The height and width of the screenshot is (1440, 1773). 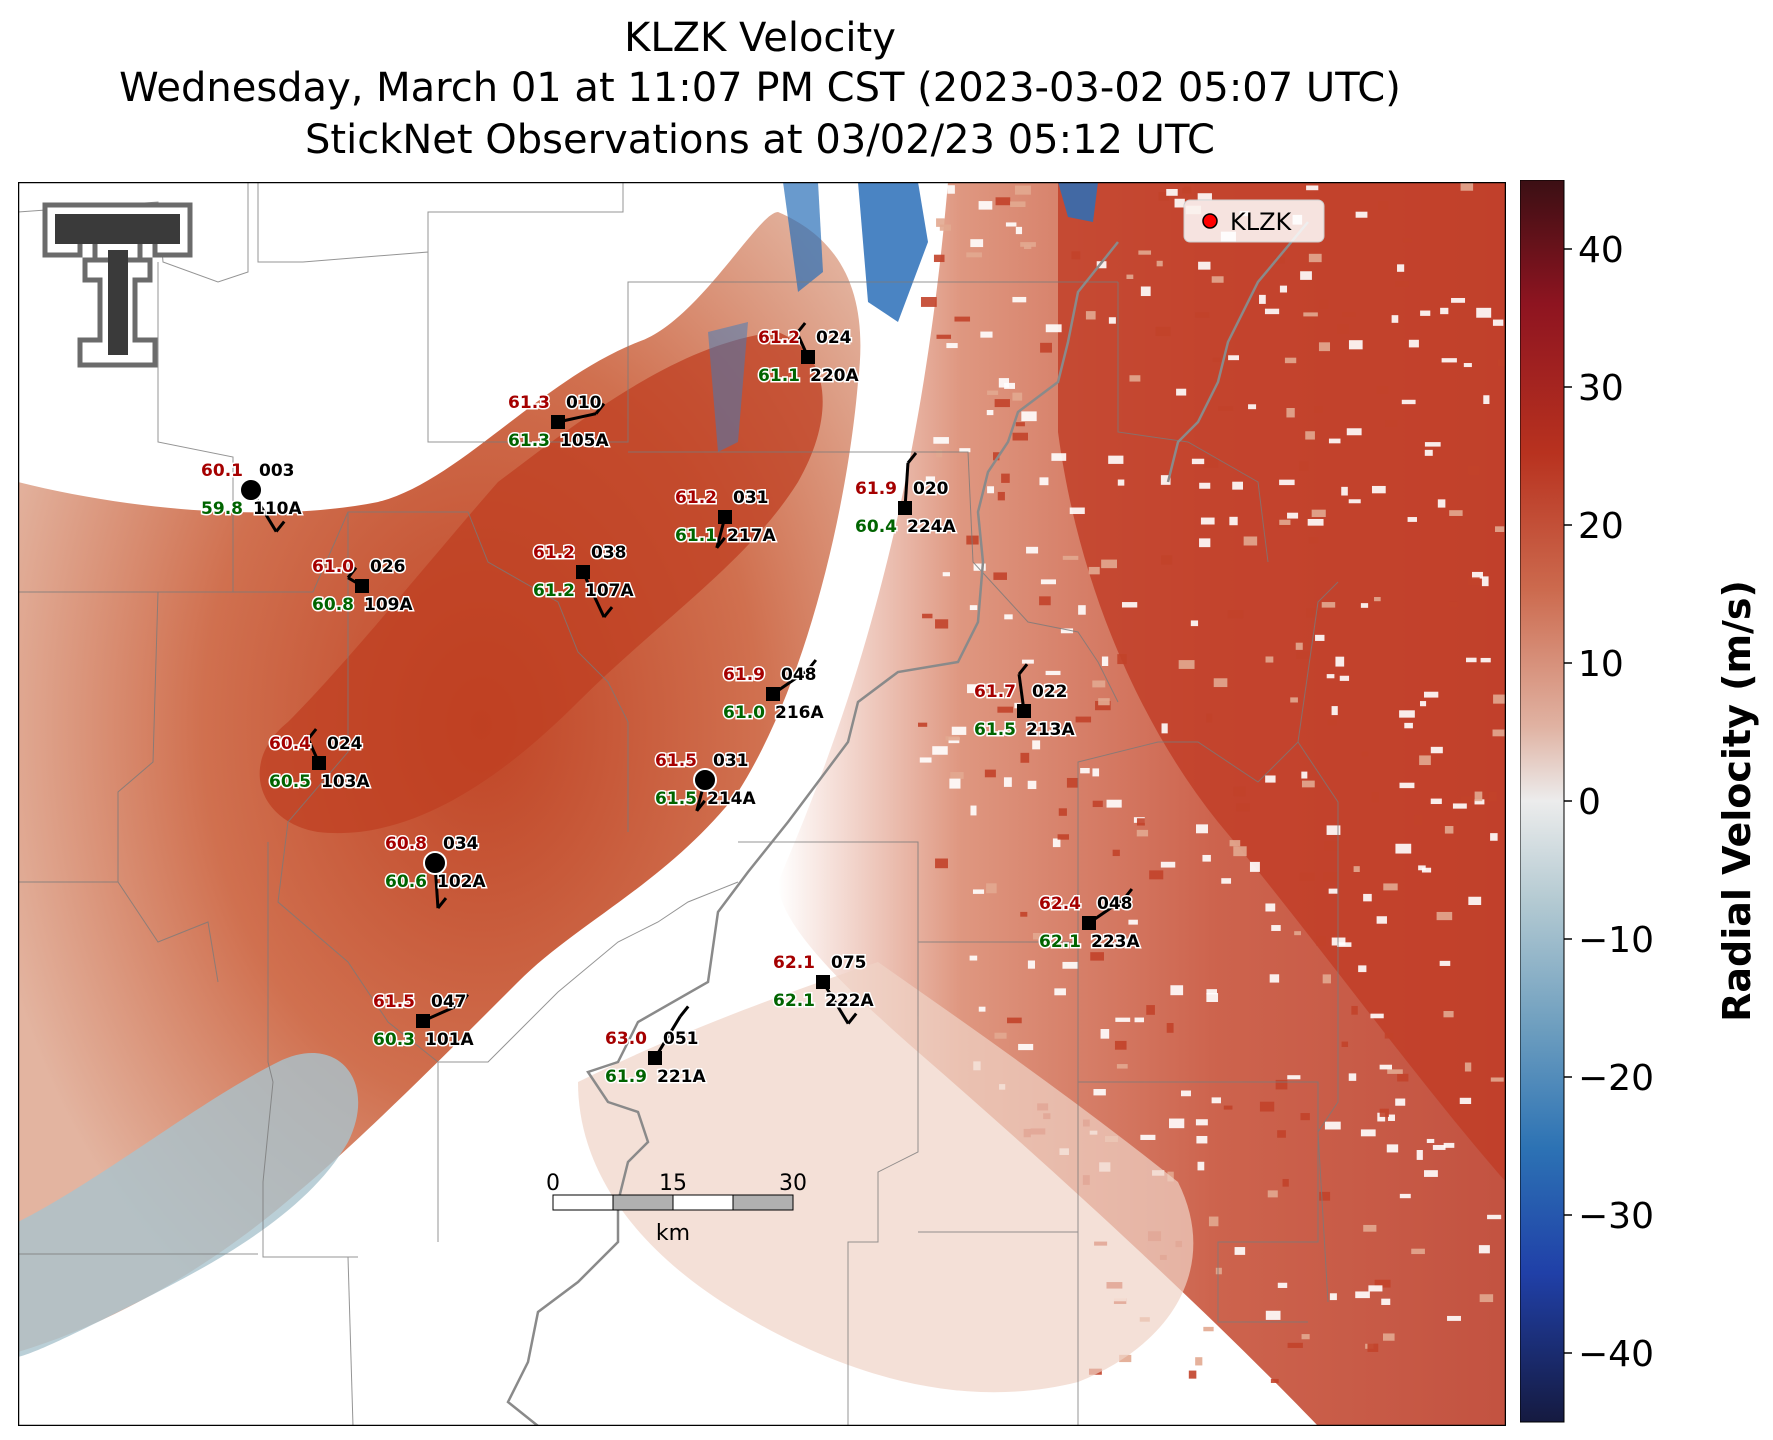 I want to click on station-220a: 61.2 024 61.1 220A, so click(x=809, y=355).